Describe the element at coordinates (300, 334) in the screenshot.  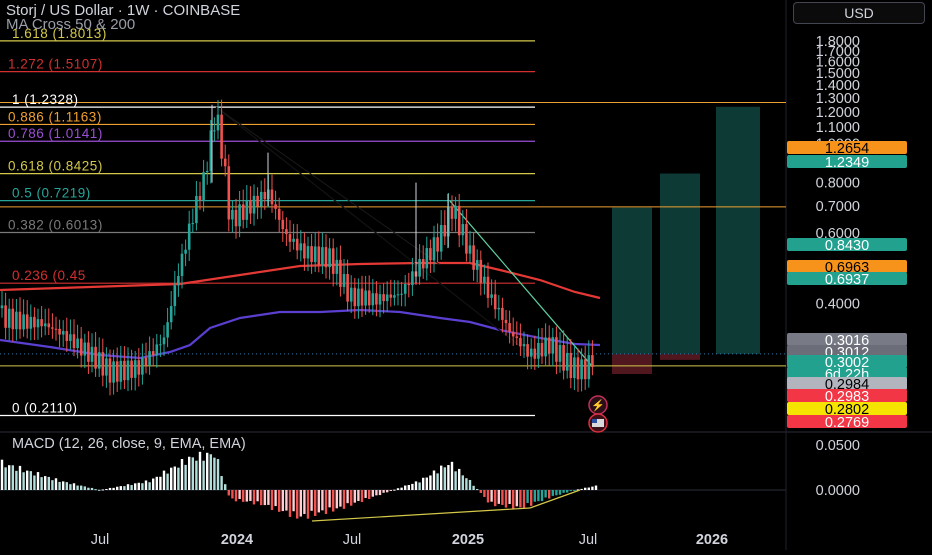
I see `ma-50-line` at that location.